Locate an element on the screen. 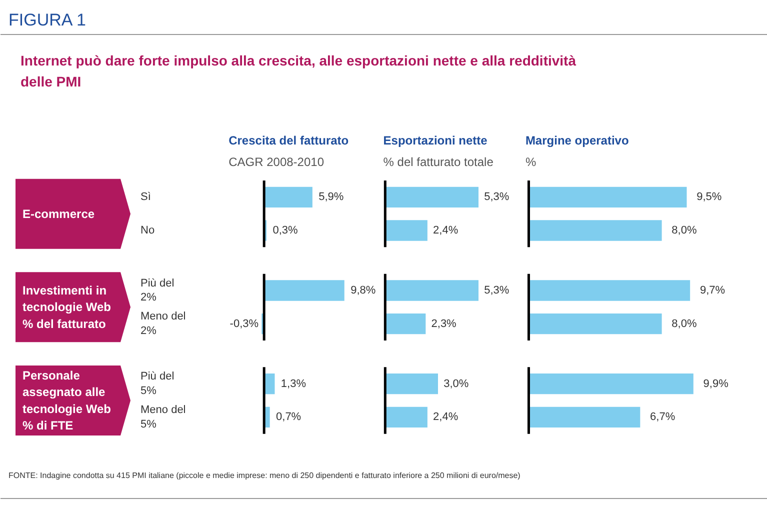 The height and width of the screenshot is (523, 767). data-label: 3,0% is located at coordinates (456, 384).